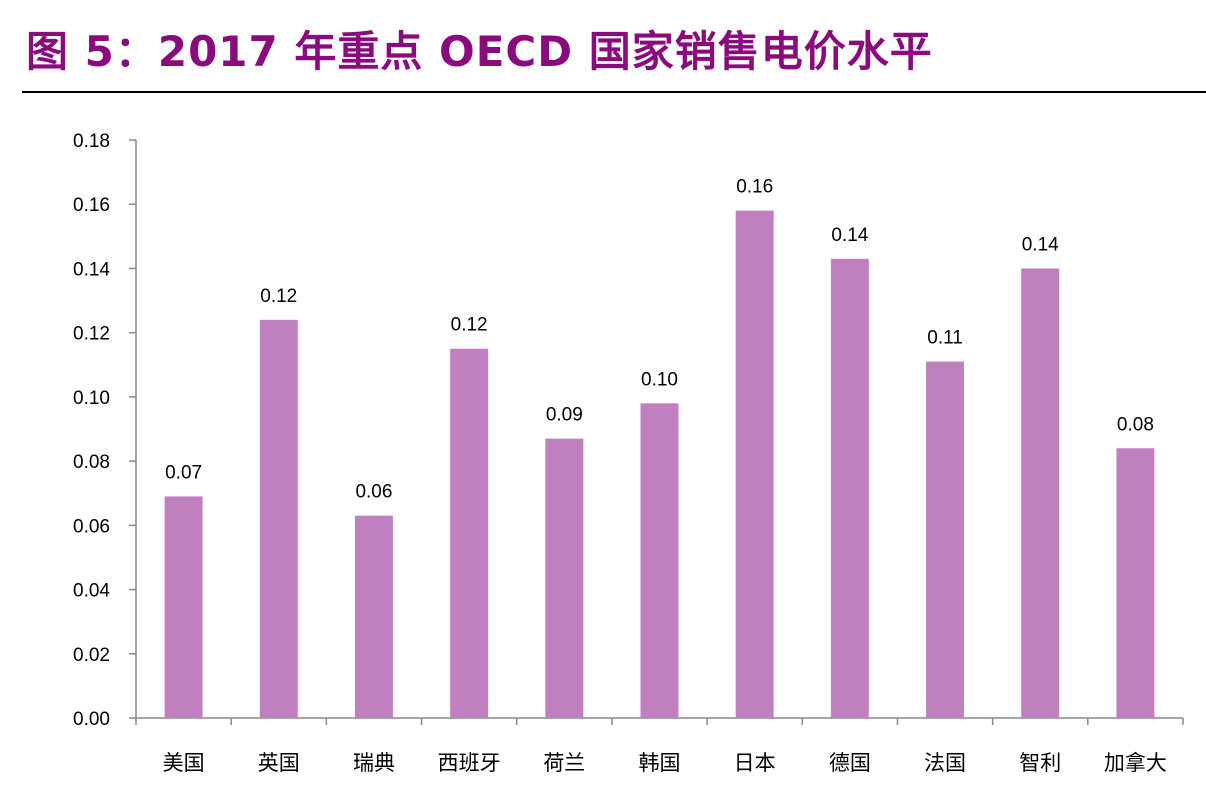 The width and height of the screenshot is (1206, 804). What do you see at coordinates (91, 526) in the screenshot?
I see `y-tick-label: 0.06` at bounding box center [91, 526].